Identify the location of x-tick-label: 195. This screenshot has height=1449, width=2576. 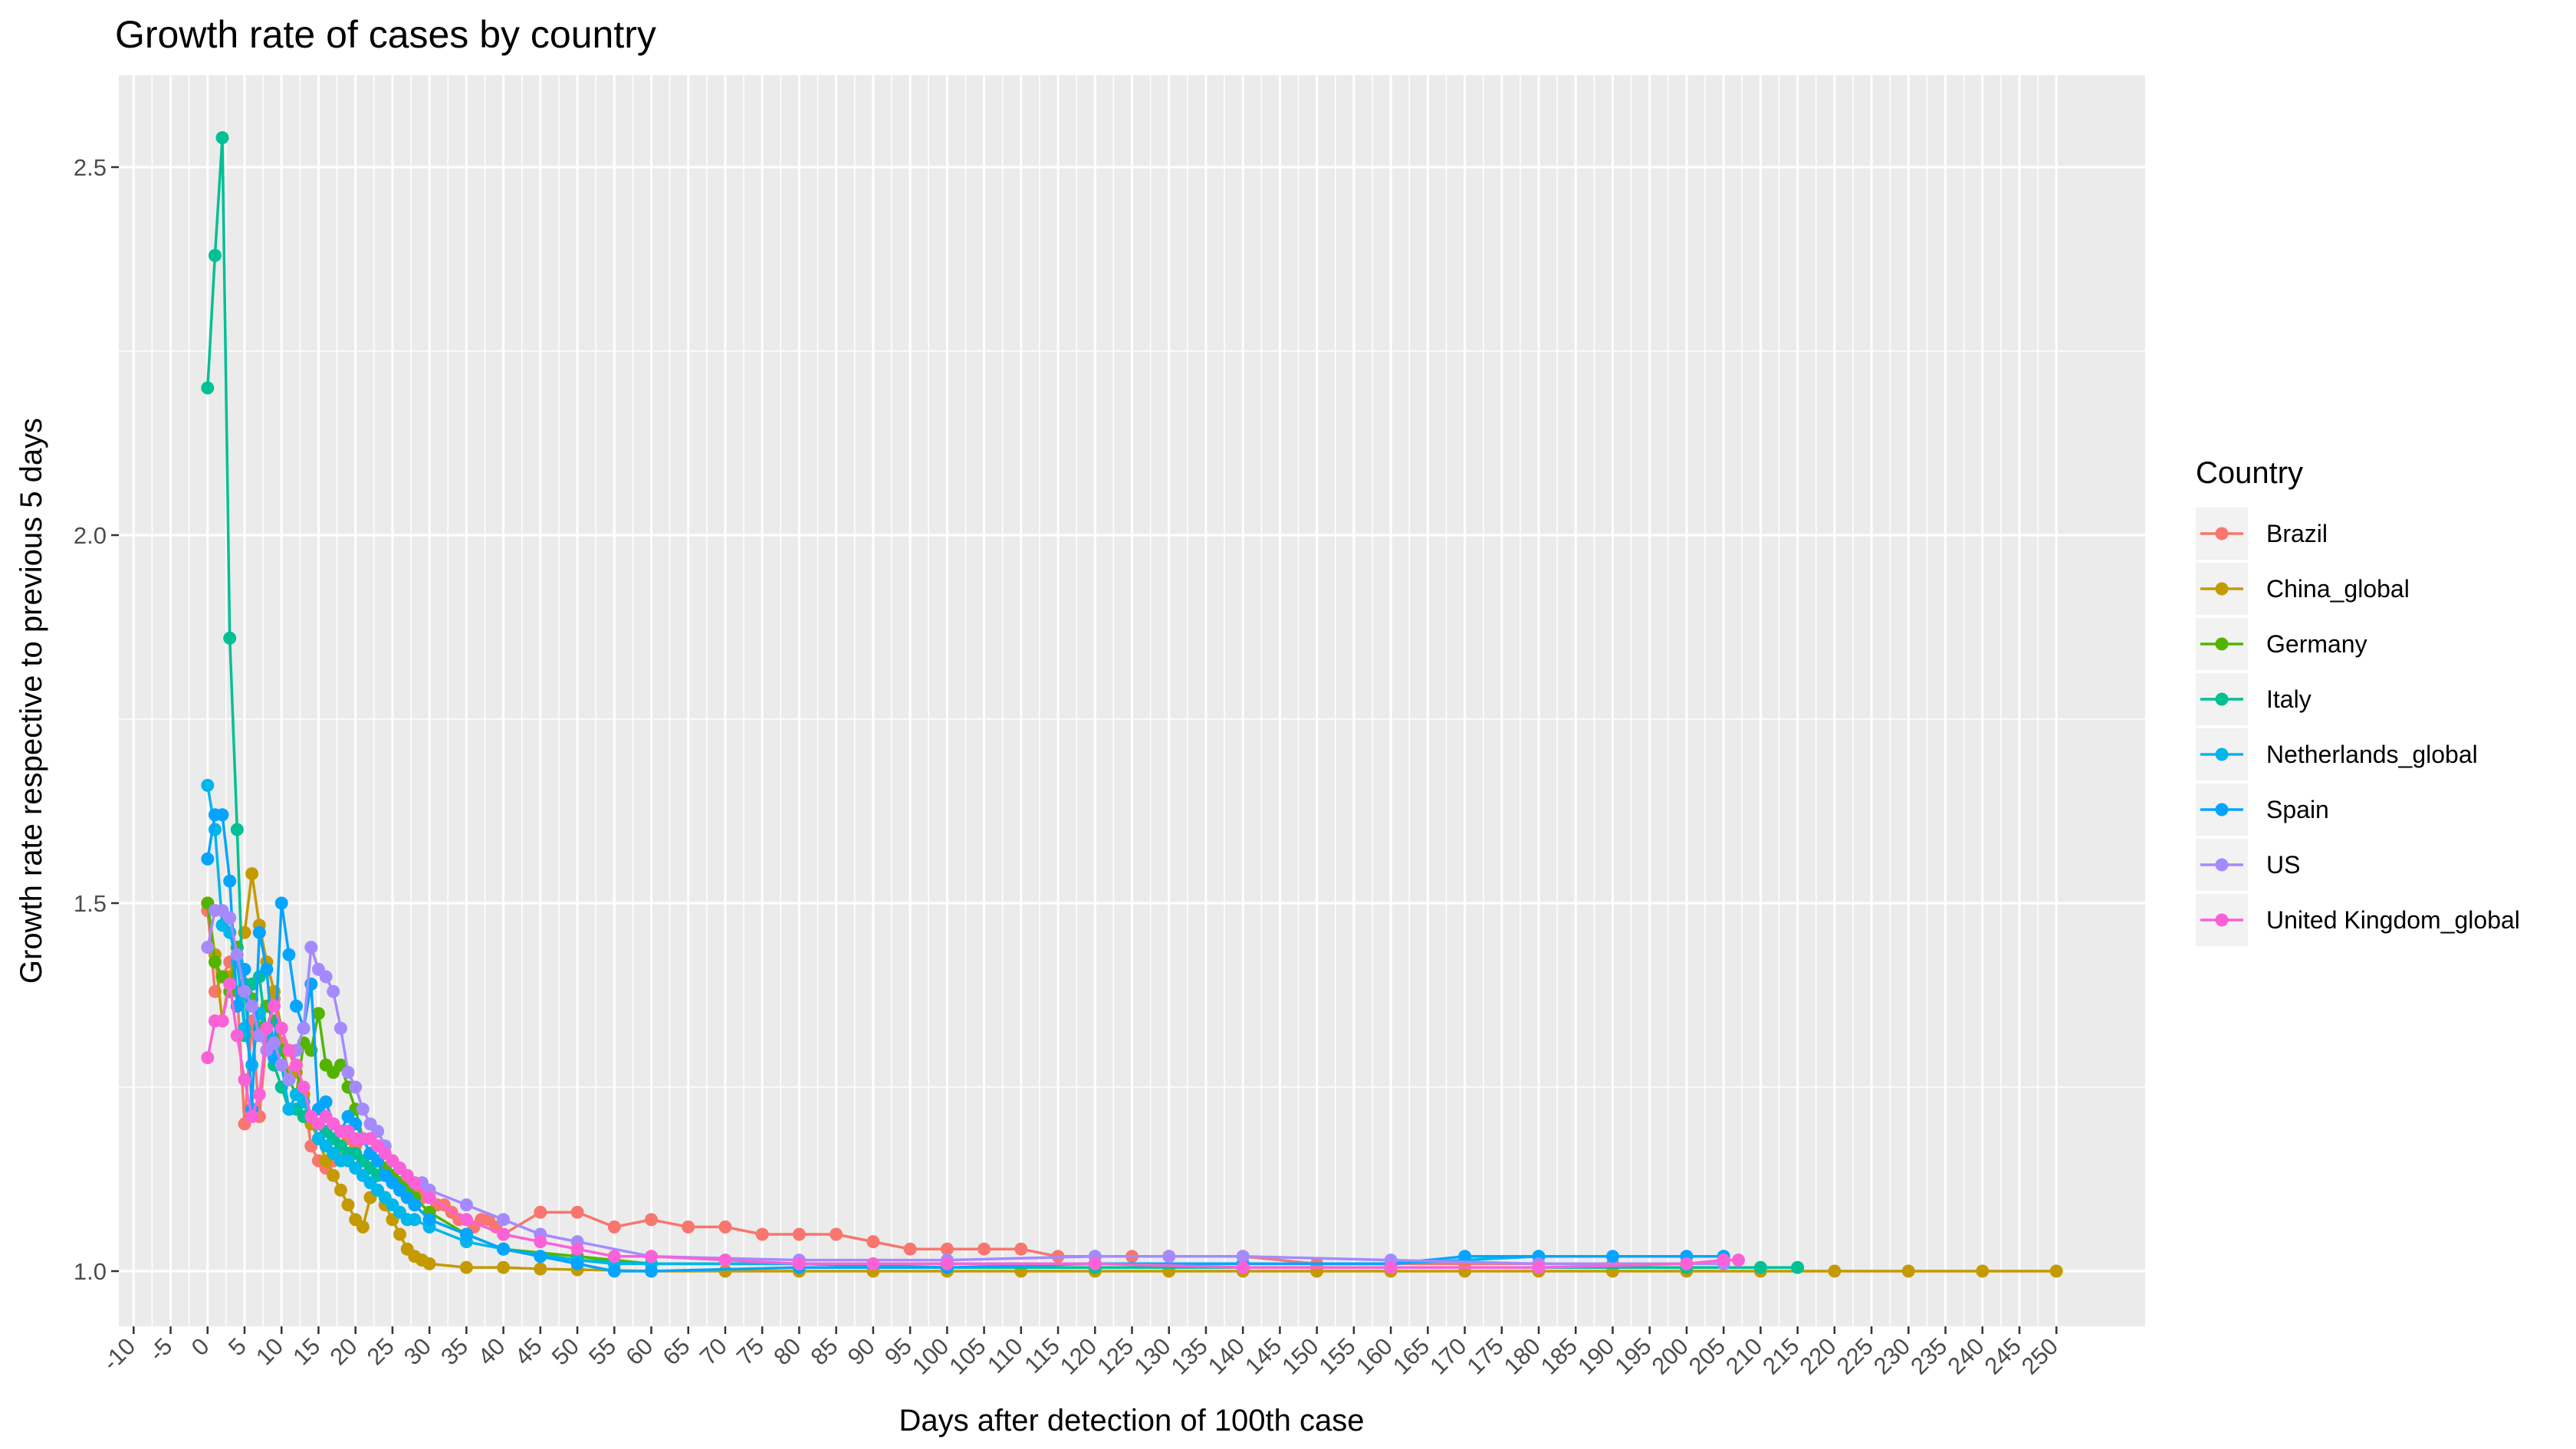
(1632, 1355).